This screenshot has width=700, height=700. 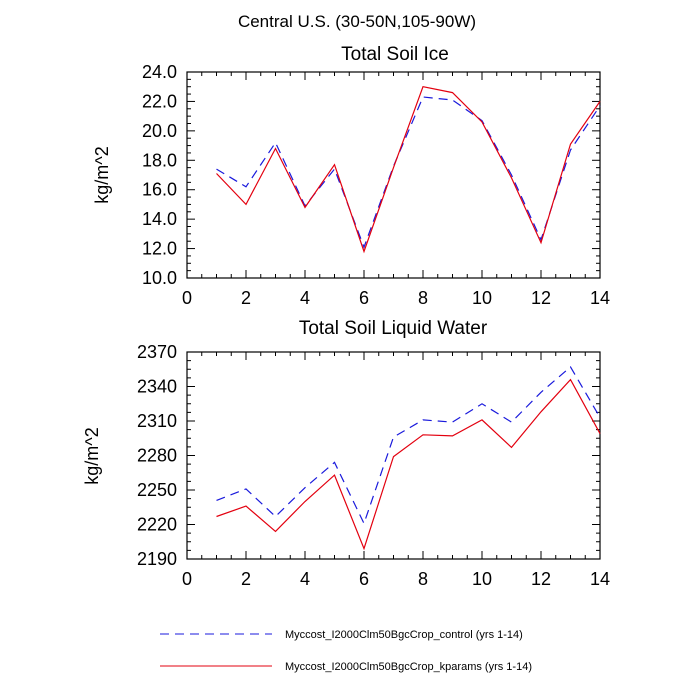 I want to click on y-axis-label-soil-liquid: kg/m^2, so click(x=92, y=455).